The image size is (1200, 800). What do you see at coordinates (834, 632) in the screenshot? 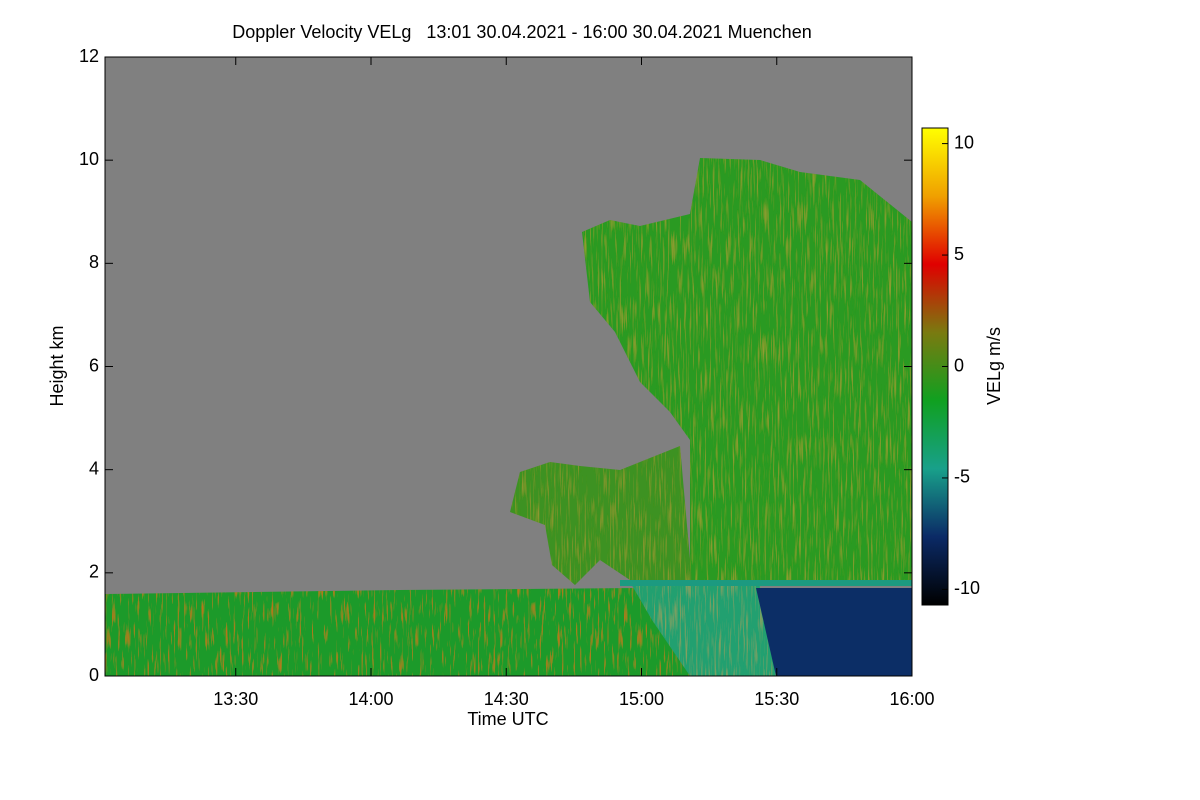
I see `rain-region` at bounding box center [834, 632].